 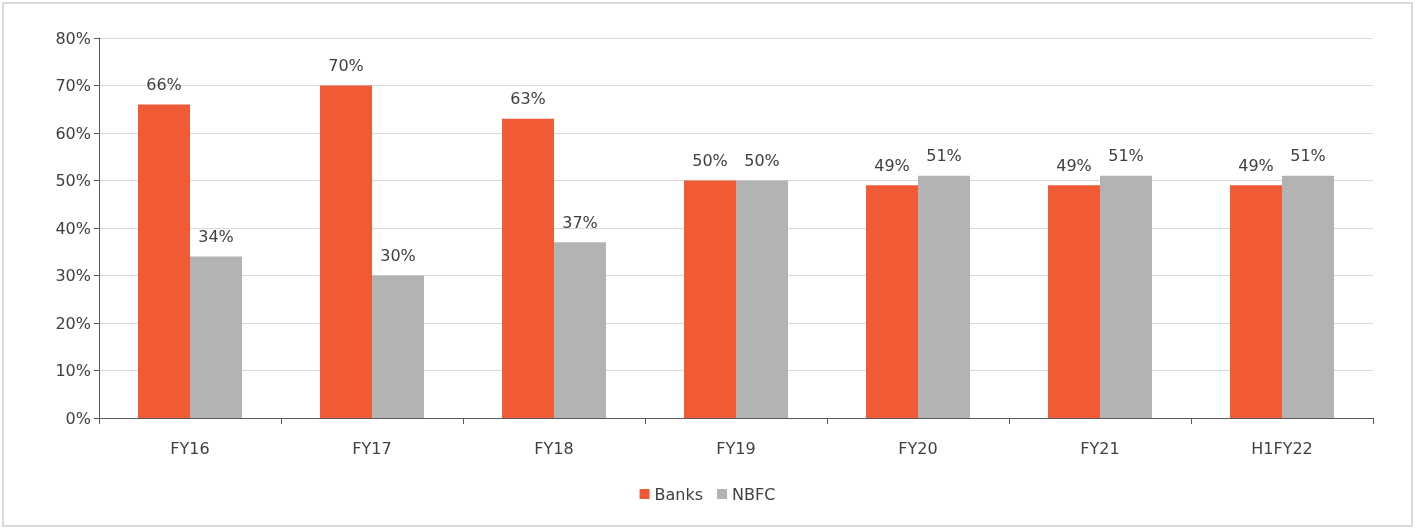 What do you see at coordinates (1282, 448) in the screenshot?
I see `x-tick-label: H1FY22` at bounding box center [1282, 448].